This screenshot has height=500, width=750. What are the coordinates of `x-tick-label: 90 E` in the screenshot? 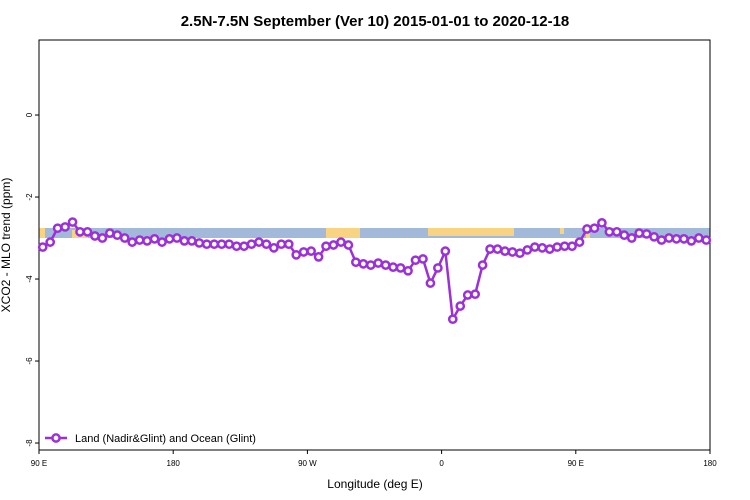 It's located at (576, 463).